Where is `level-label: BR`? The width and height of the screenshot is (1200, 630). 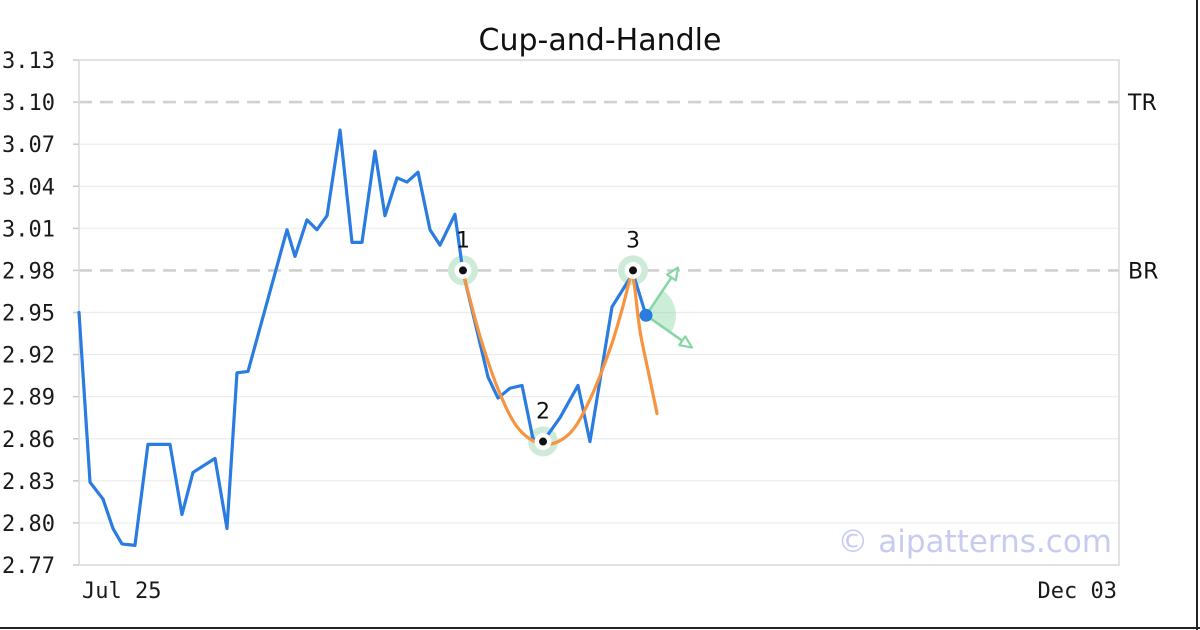
level-label: BR is located at coordinates (1143, 271).